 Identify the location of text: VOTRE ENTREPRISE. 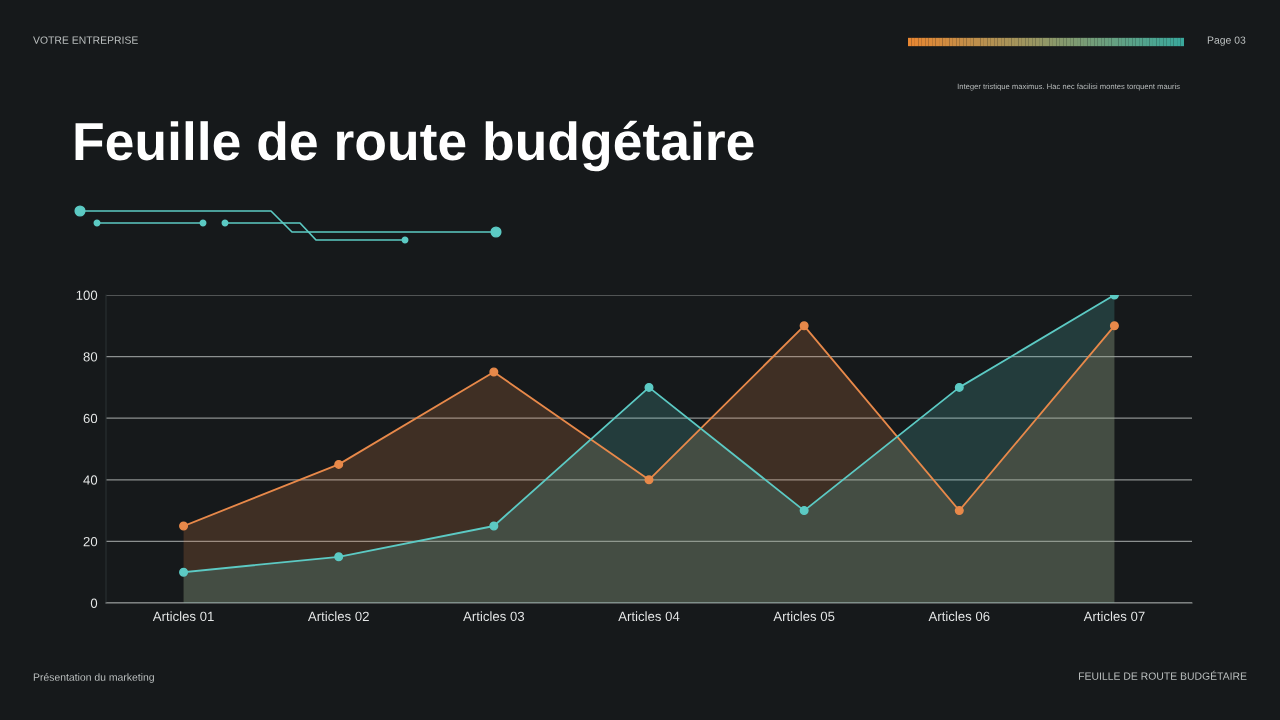
(85, 40).